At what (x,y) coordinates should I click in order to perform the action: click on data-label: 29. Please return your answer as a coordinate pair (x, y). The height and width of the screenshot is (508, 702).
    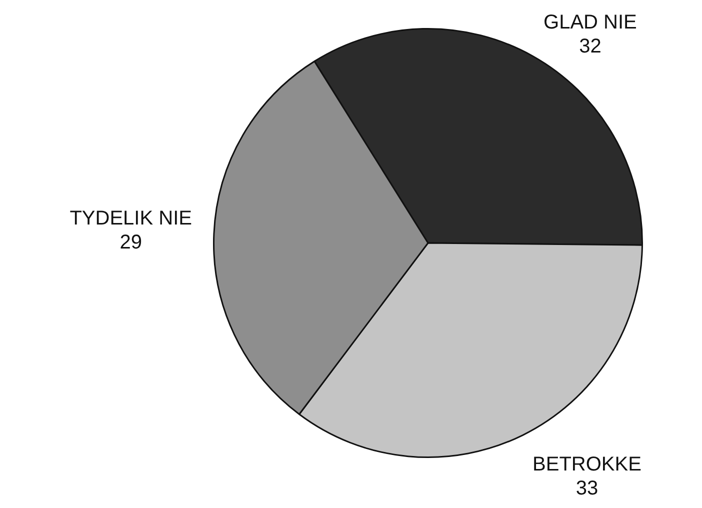
    Looking at the image, I should click on (131, 242).